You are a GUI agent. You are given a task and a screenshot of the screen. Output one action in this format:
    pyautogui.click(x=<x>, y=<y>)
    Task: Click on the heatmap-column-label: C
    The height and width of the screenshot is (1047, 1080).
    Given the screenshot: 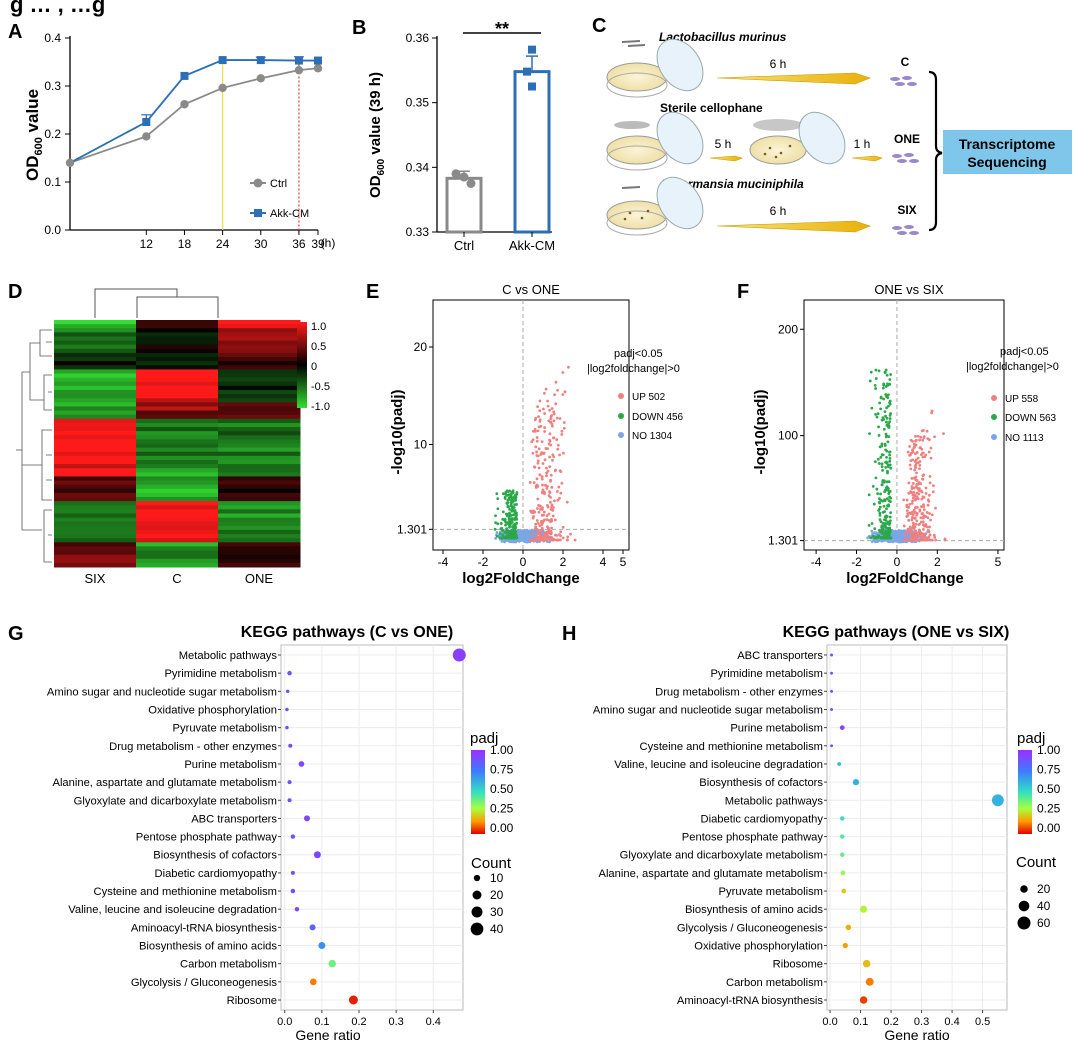 What is the action you would take?
    pyautogui.click(x=176, y=578)
    